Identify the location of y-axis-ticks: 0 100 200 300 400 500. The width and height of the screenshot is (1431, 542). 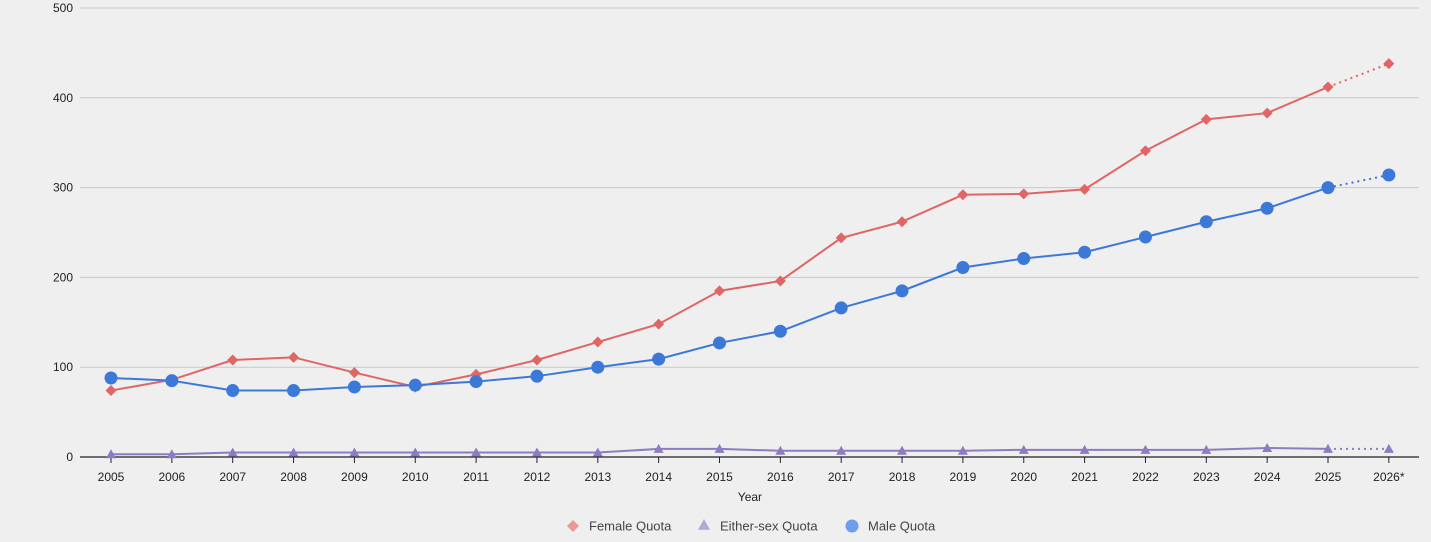
(63, 232).